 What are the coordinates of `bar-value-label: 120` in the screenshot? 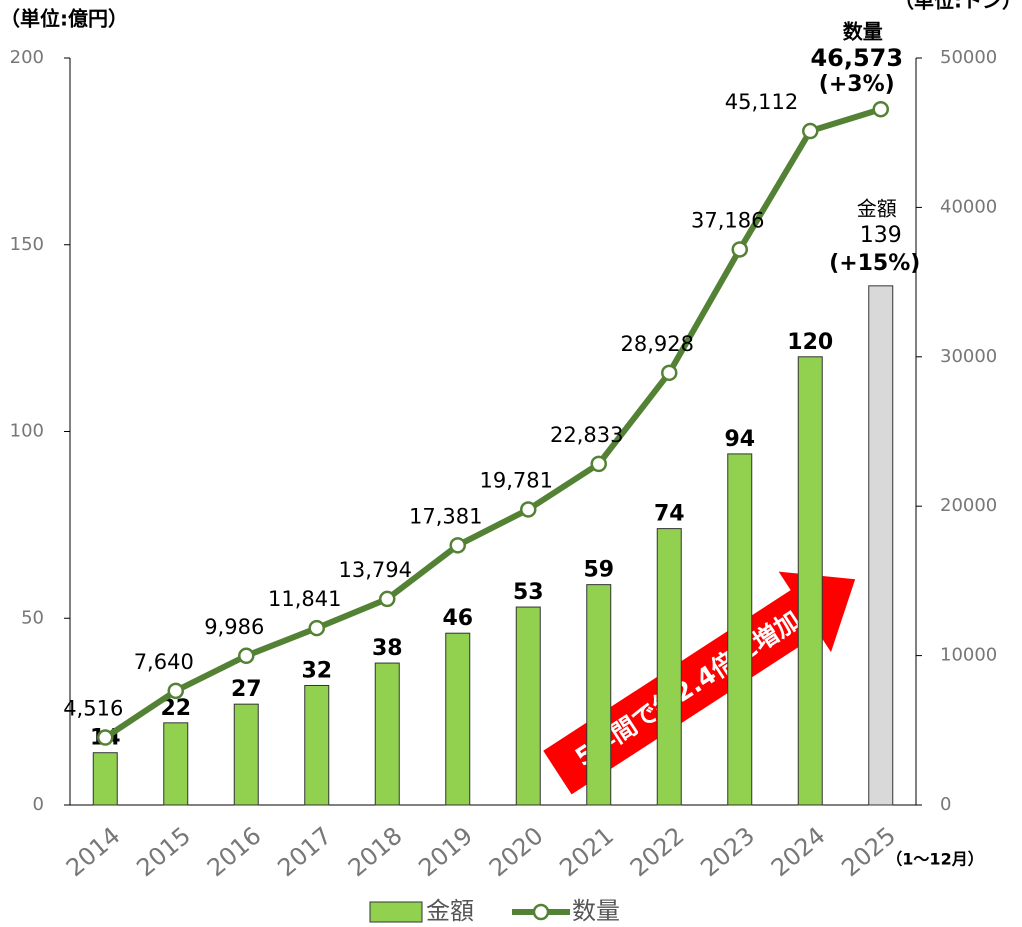 It's located at (810, 342).